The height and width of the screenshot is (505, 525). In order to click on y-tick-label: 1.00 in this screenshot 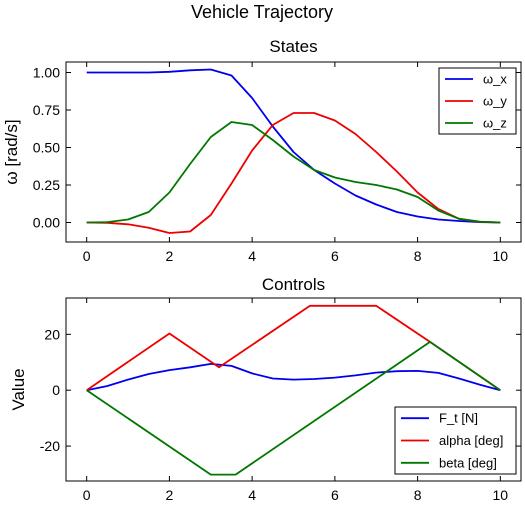, I will do `click(46, 73)`.